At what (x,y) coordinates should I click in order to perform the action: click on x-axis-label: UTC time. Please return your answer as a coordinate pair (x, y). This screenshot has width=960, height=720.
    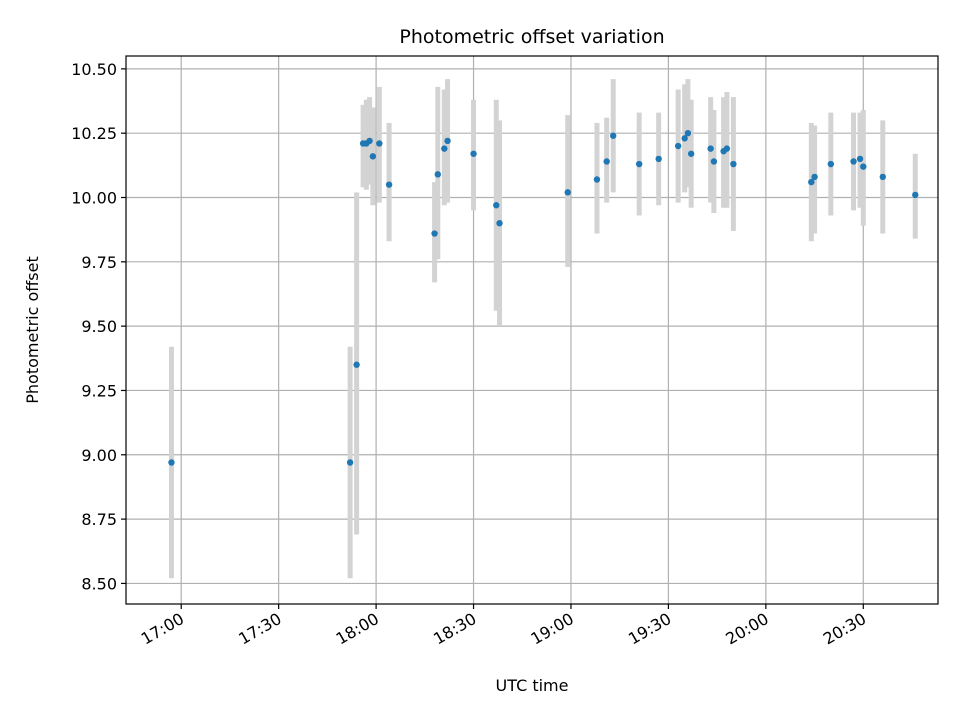
    Looking at the image, I should click on (532, 685).